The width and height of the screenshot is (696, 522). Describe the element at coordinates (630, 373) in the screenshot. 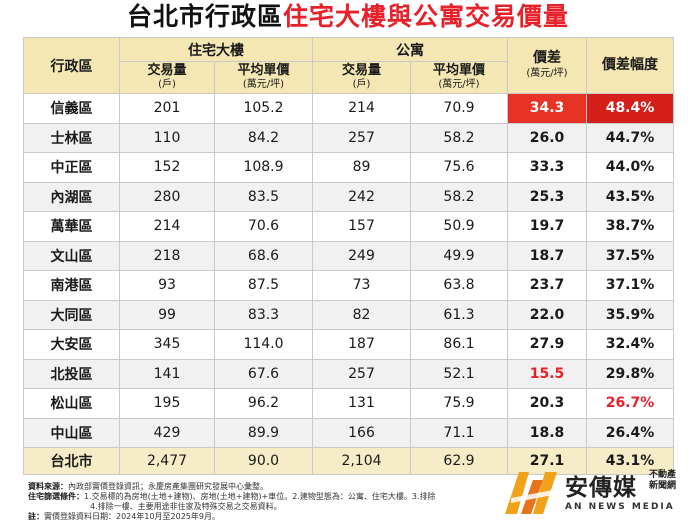

I see `diff-pct-cell: 29.8%` at that location.